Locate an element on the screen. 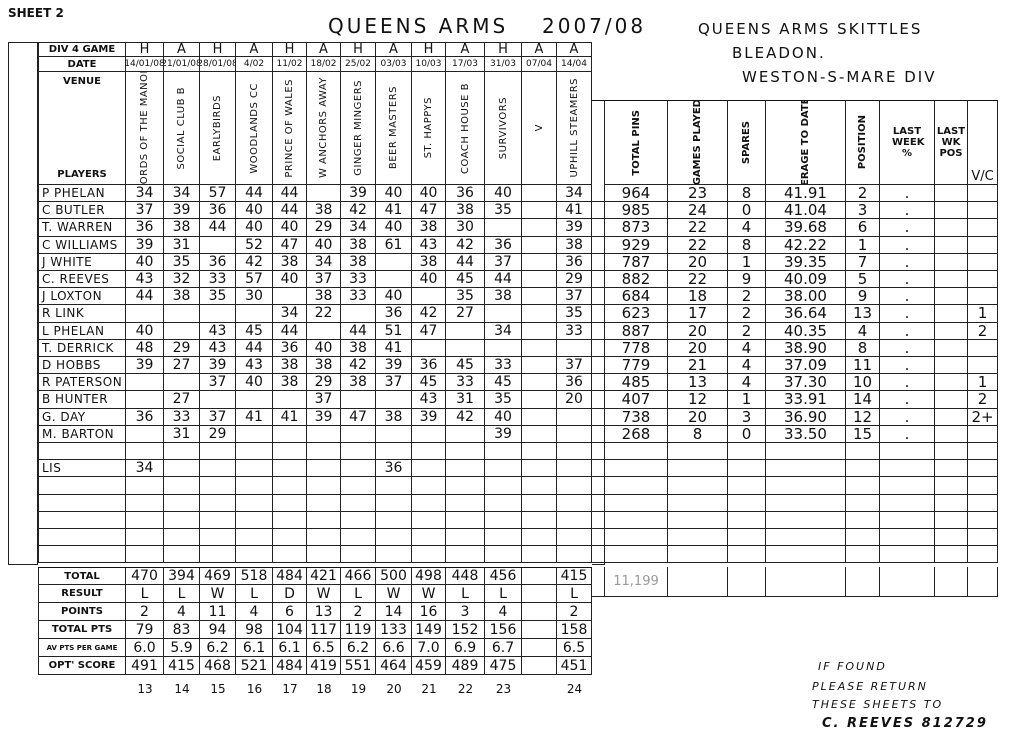 The height and width of the screenshot is (731, 1024). summary-value: 14 is located at coordinates (394, 612).